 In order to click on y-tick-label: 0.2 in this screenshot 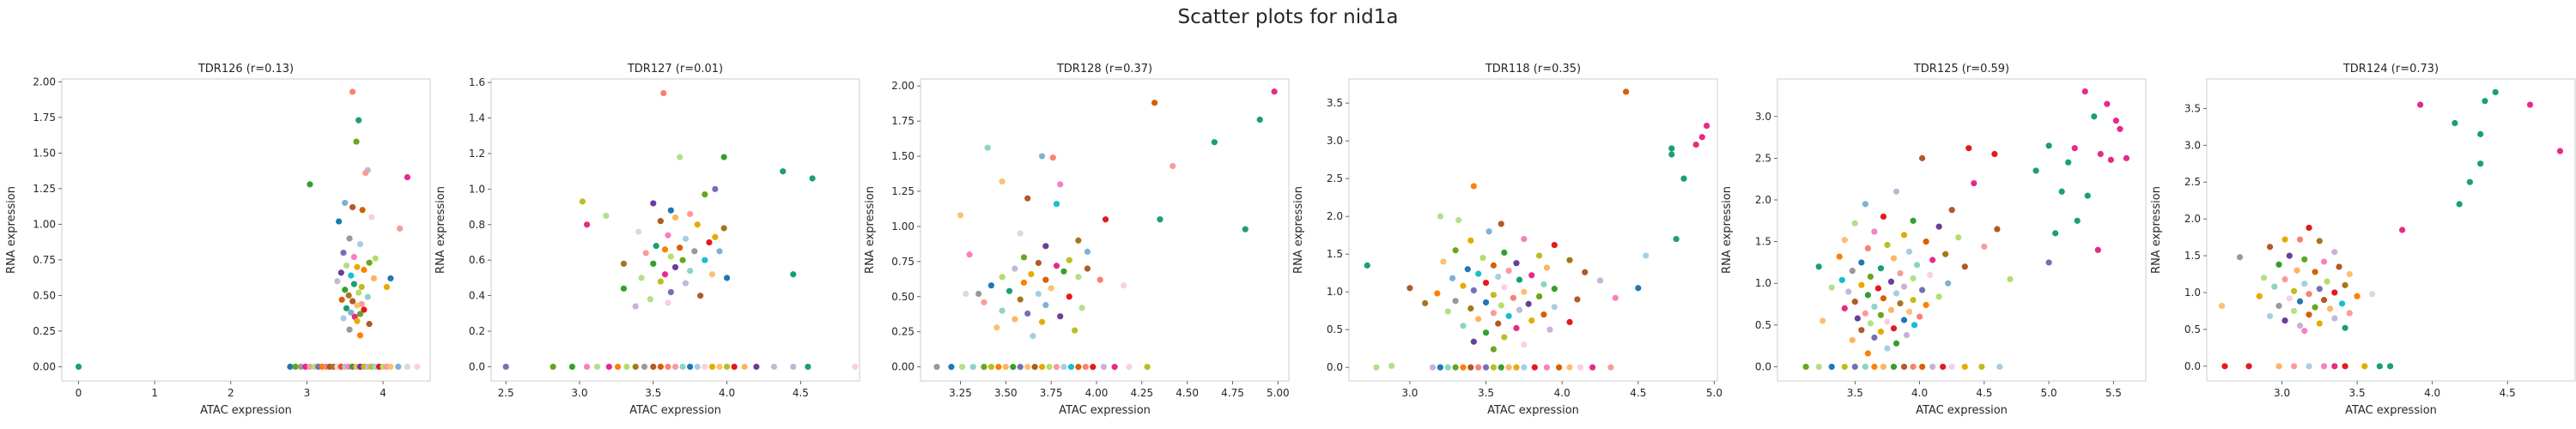, I will do `click(477, 331)`.